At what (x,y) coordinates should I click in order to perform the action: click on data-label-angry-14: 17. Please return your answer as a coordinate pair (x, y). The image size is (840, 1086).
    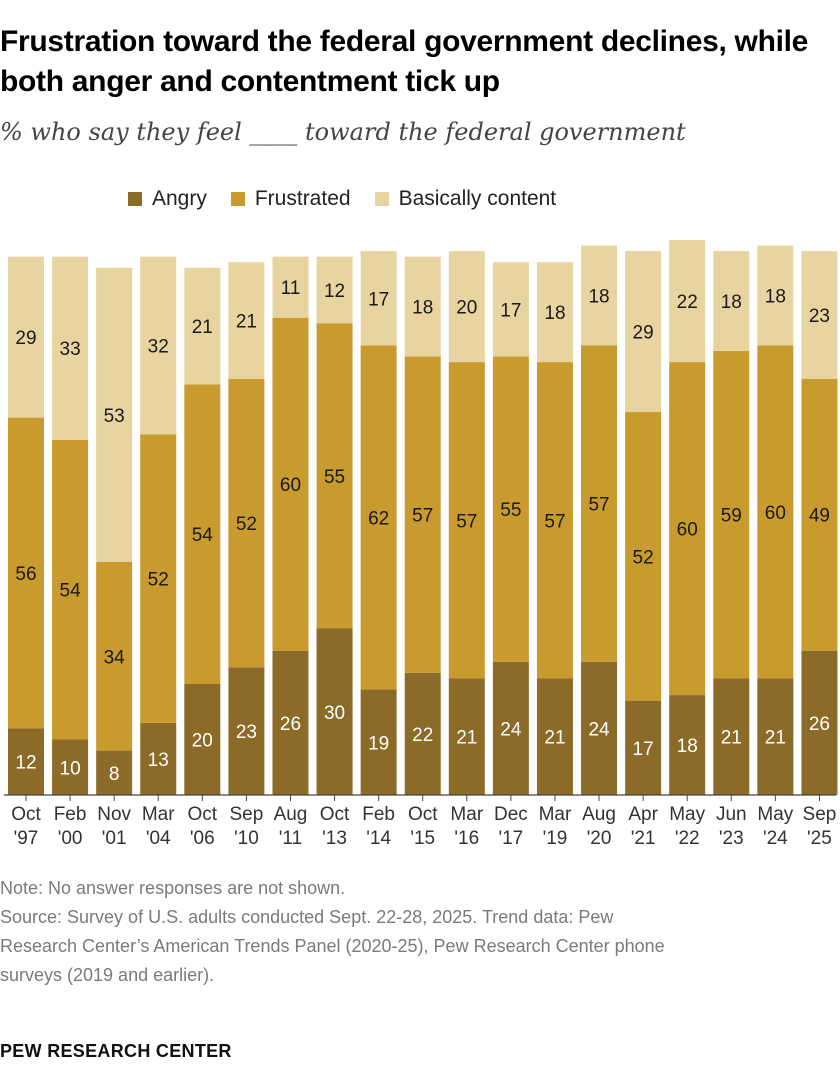
    Looking at the image, I should click on (643, 749).